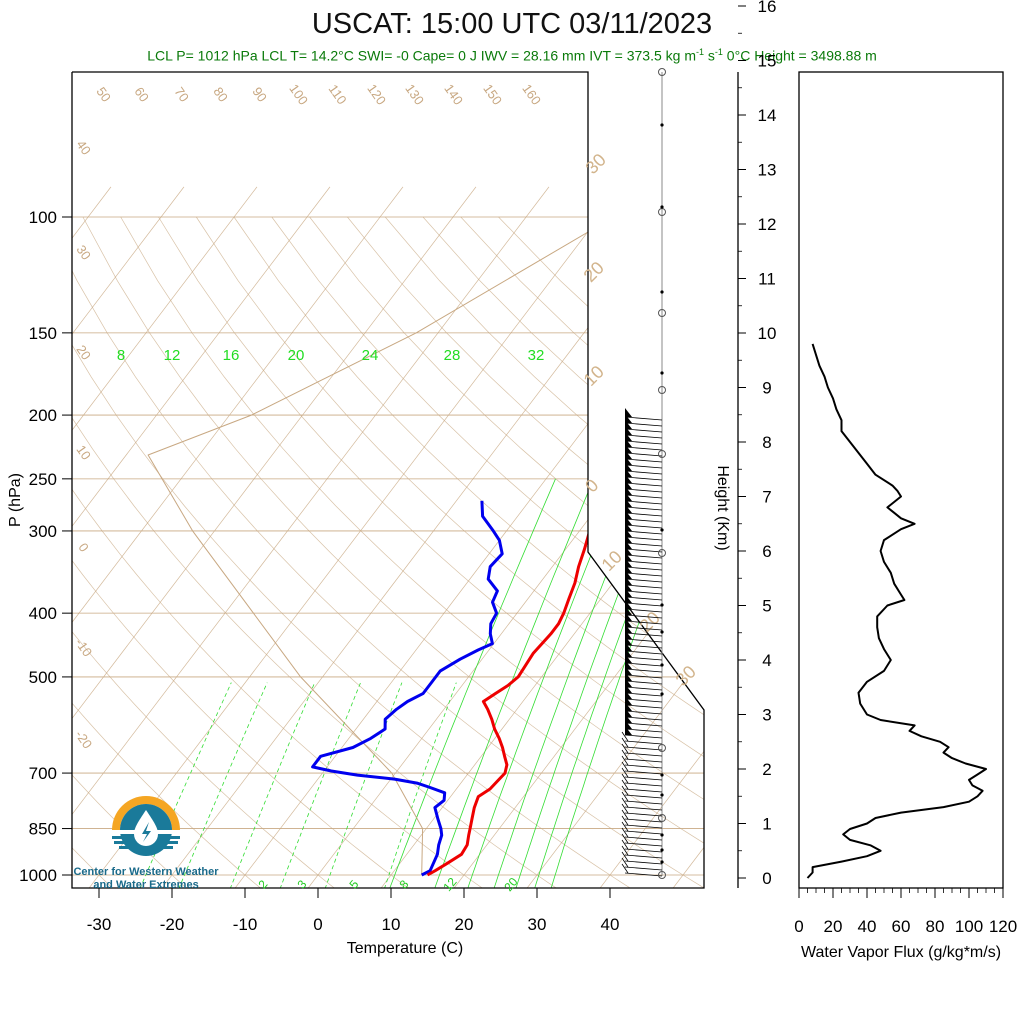 Image resolution: width=1024 pixels, height=1024 pixels. I want to click on mixing-ratio-label: 8, so click(121, 355).